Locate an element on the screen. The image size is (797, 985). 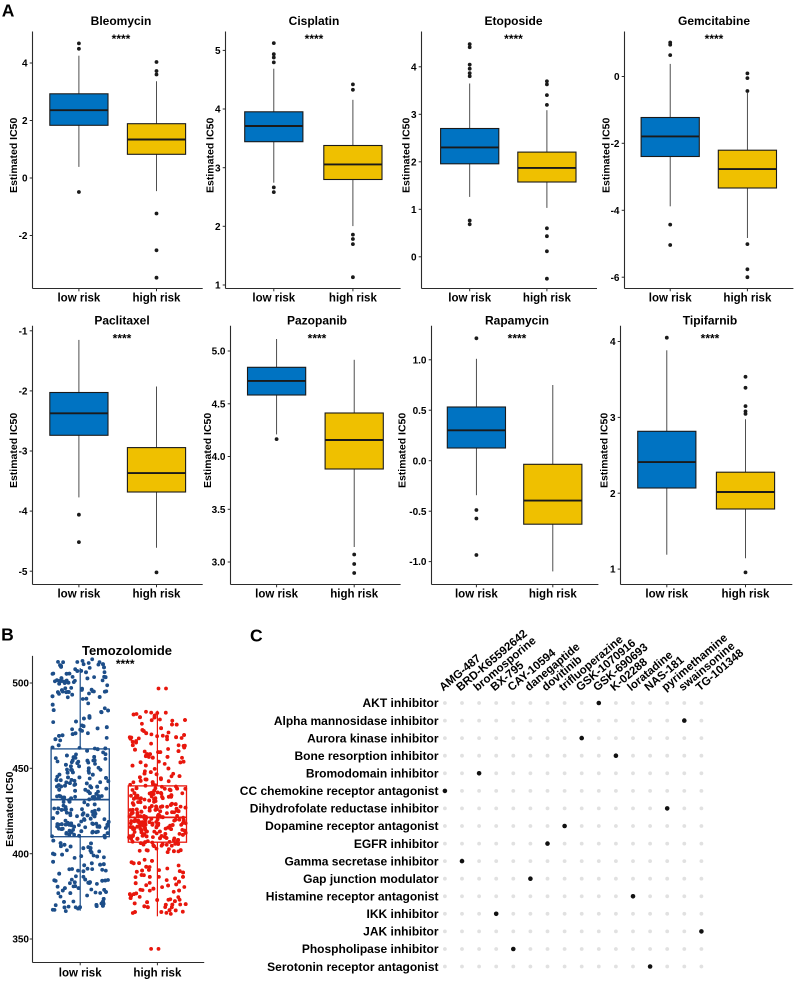
svg-text: Gemcitabine is located at coordinates (714, 21).